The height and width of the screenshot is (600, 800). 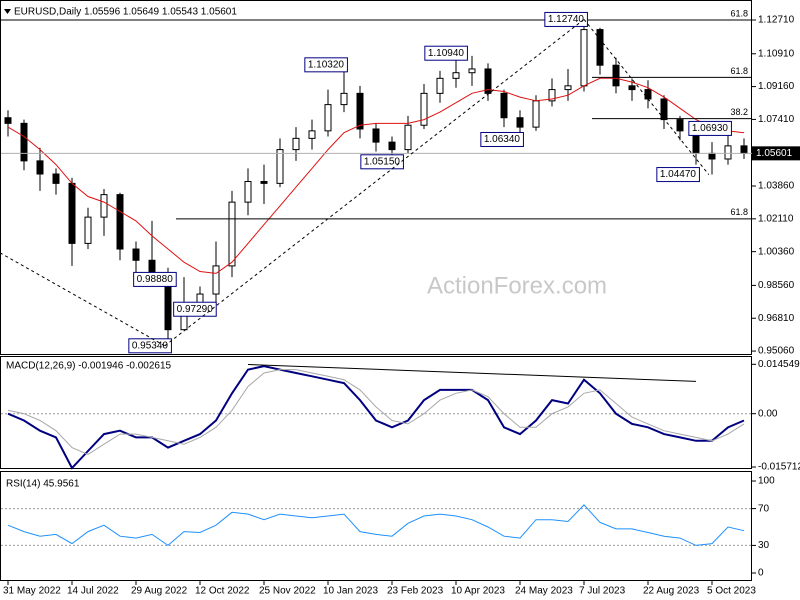 What do you see at coordinates (776, 285) in the screenshot?
I see `y-tick-label: 0.98560` at bounding box center [776, 285].